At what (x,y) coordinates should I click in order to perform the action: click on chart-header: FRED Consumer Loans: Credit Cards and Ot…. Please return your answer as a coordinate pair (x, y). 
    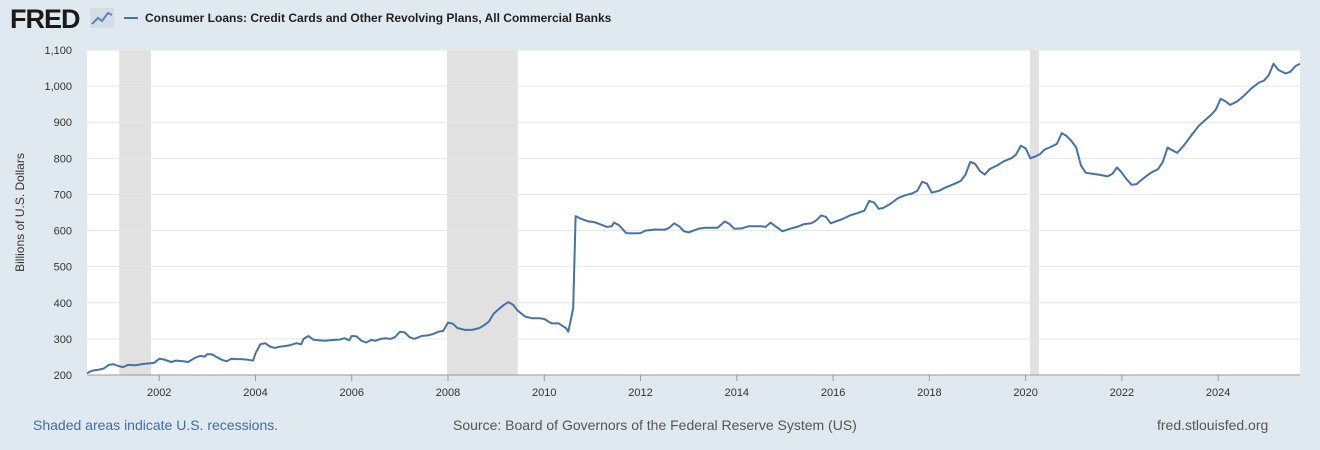
    Looking at the image, I should click on (660, 20).